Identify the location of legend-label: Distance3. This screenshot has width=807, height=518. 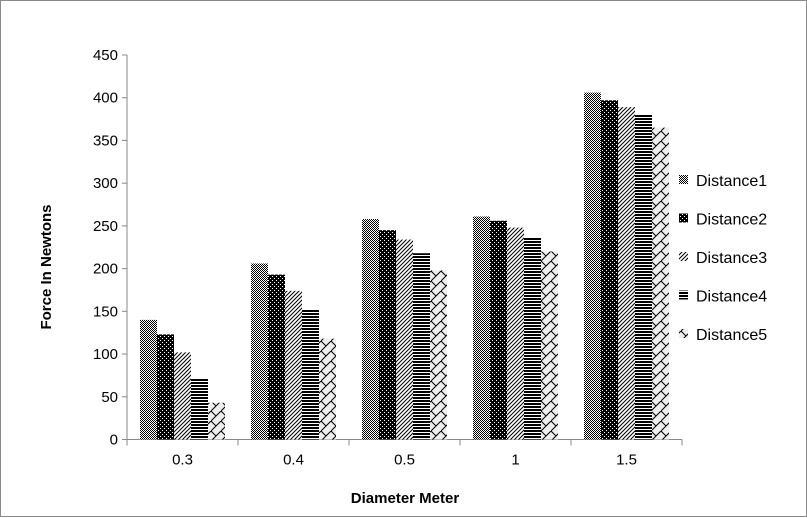
(731, 258).